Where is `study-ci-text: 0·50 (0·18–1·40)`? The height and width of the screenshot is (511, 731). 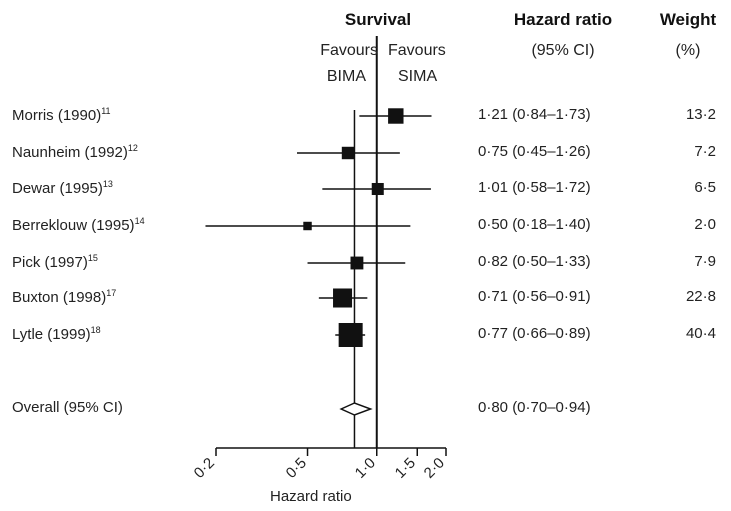
study-ci-text: 0·50 (0·18–1·40) is located at coordinates (534, 224).